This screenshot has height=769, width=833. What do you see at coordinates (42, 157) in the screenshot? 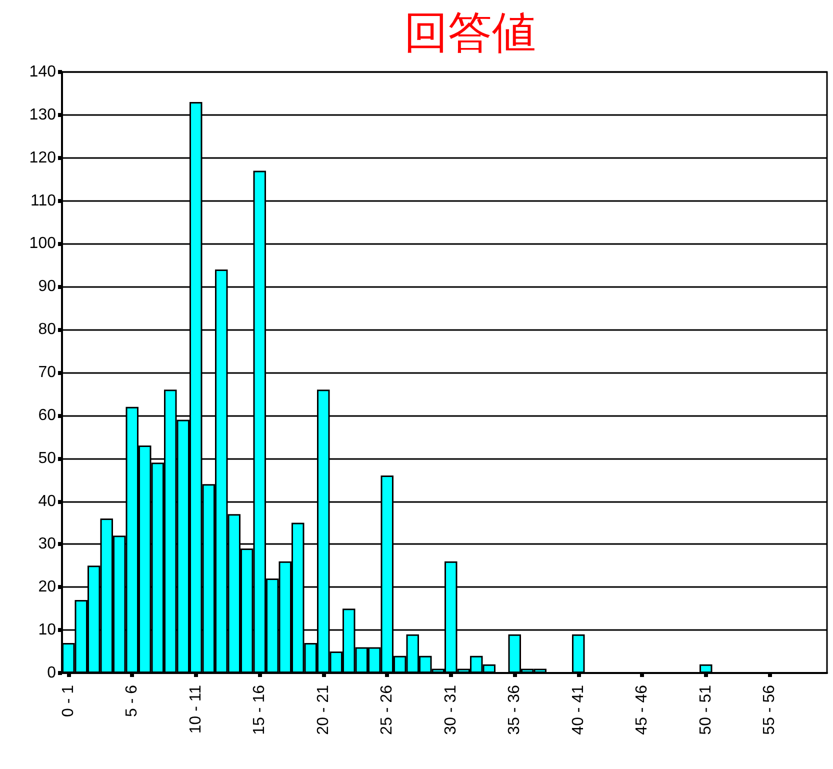
I see `y-tick-label: 120` at bounding box center [42, 157].